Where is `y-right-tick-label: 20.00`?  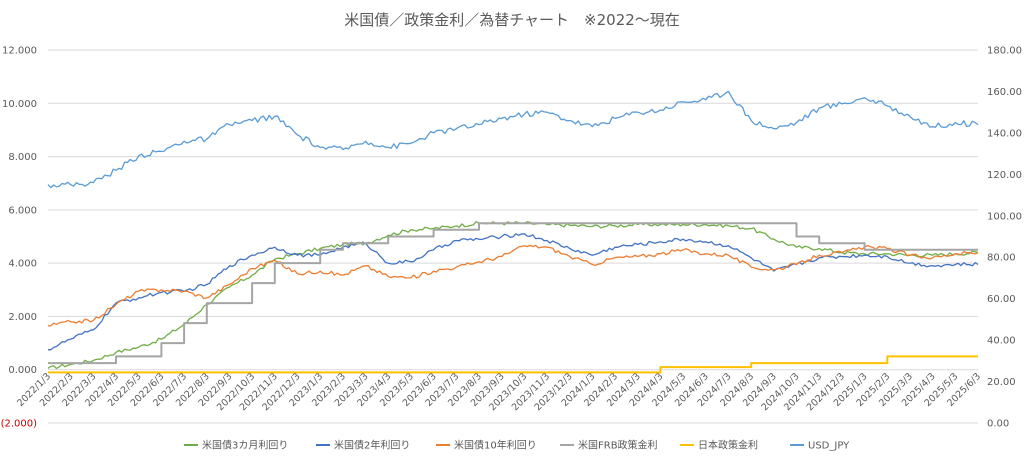
y-right-tick-label: 20.00 is located at coordinates (1001, 382).